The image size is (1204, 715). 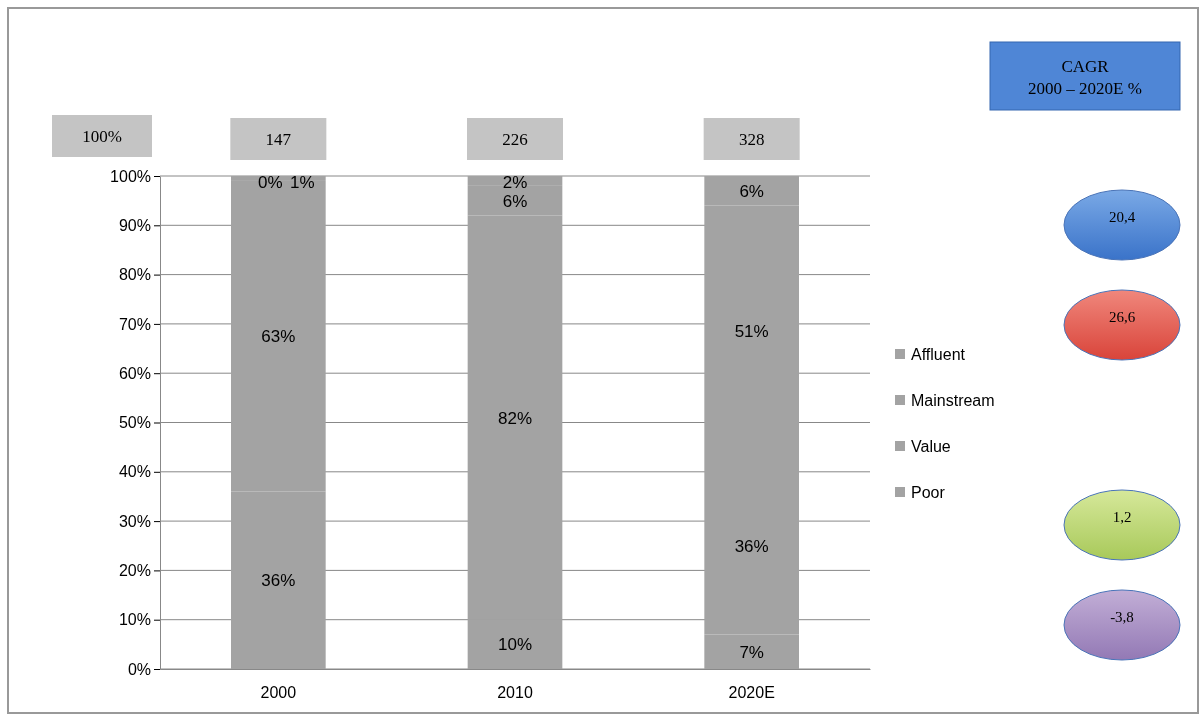 I want to click on y-tick-label: 0%, so click(x=139, y=669).